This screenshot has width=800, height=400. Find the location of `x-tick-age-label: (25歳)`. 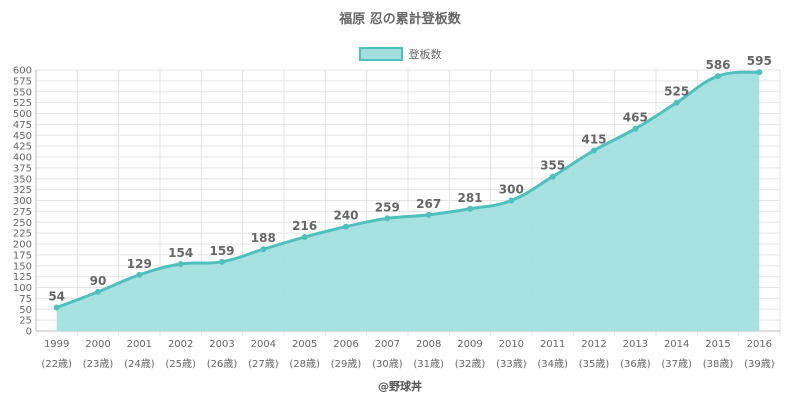

x-tick-age-label: (25歳) is located at coordinates (180, 364).